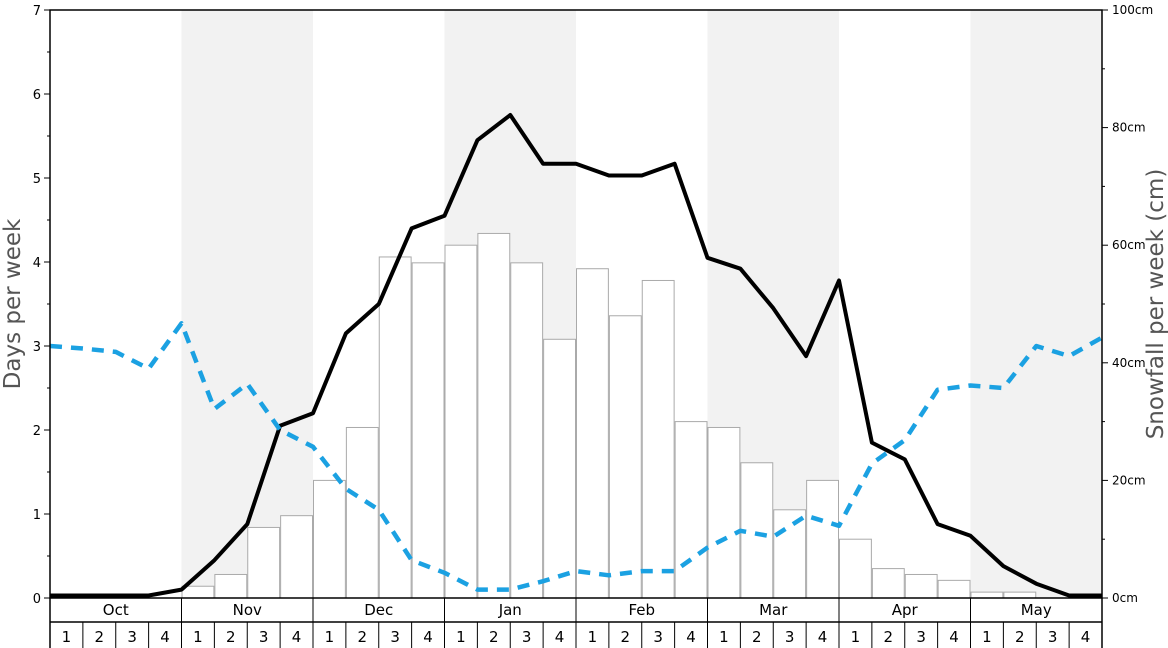  I want to click on y2-tick-label: 0cm, so click(1125, 598).